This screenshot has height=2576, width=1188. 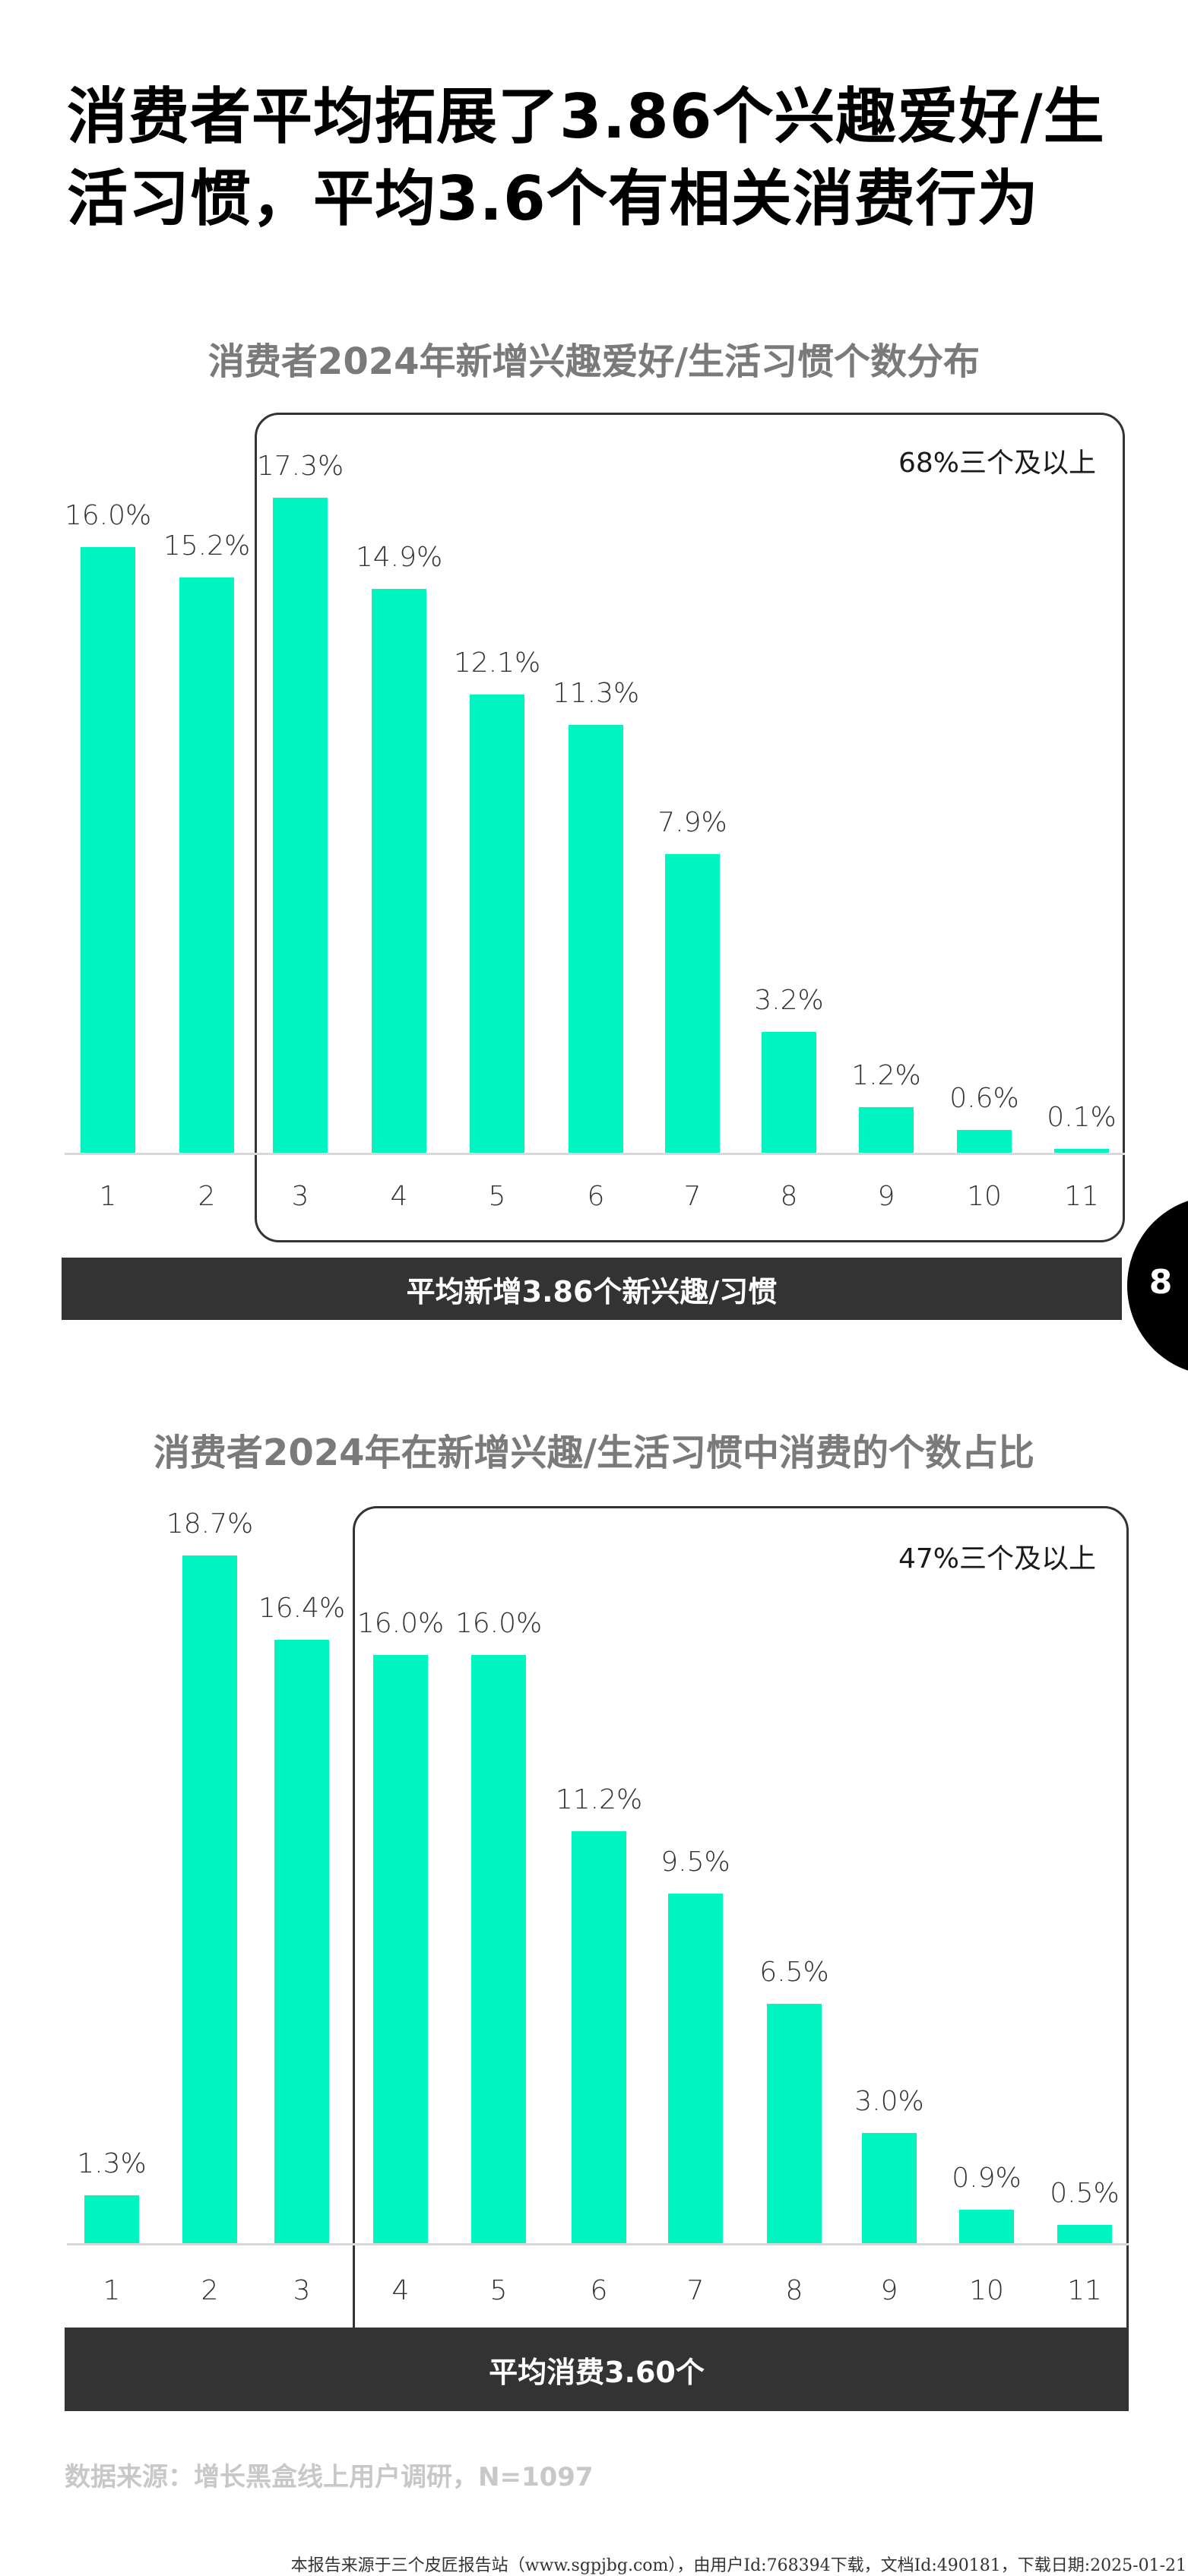 I want to click on chart2-x-axis, so click(x=598, y=2244).